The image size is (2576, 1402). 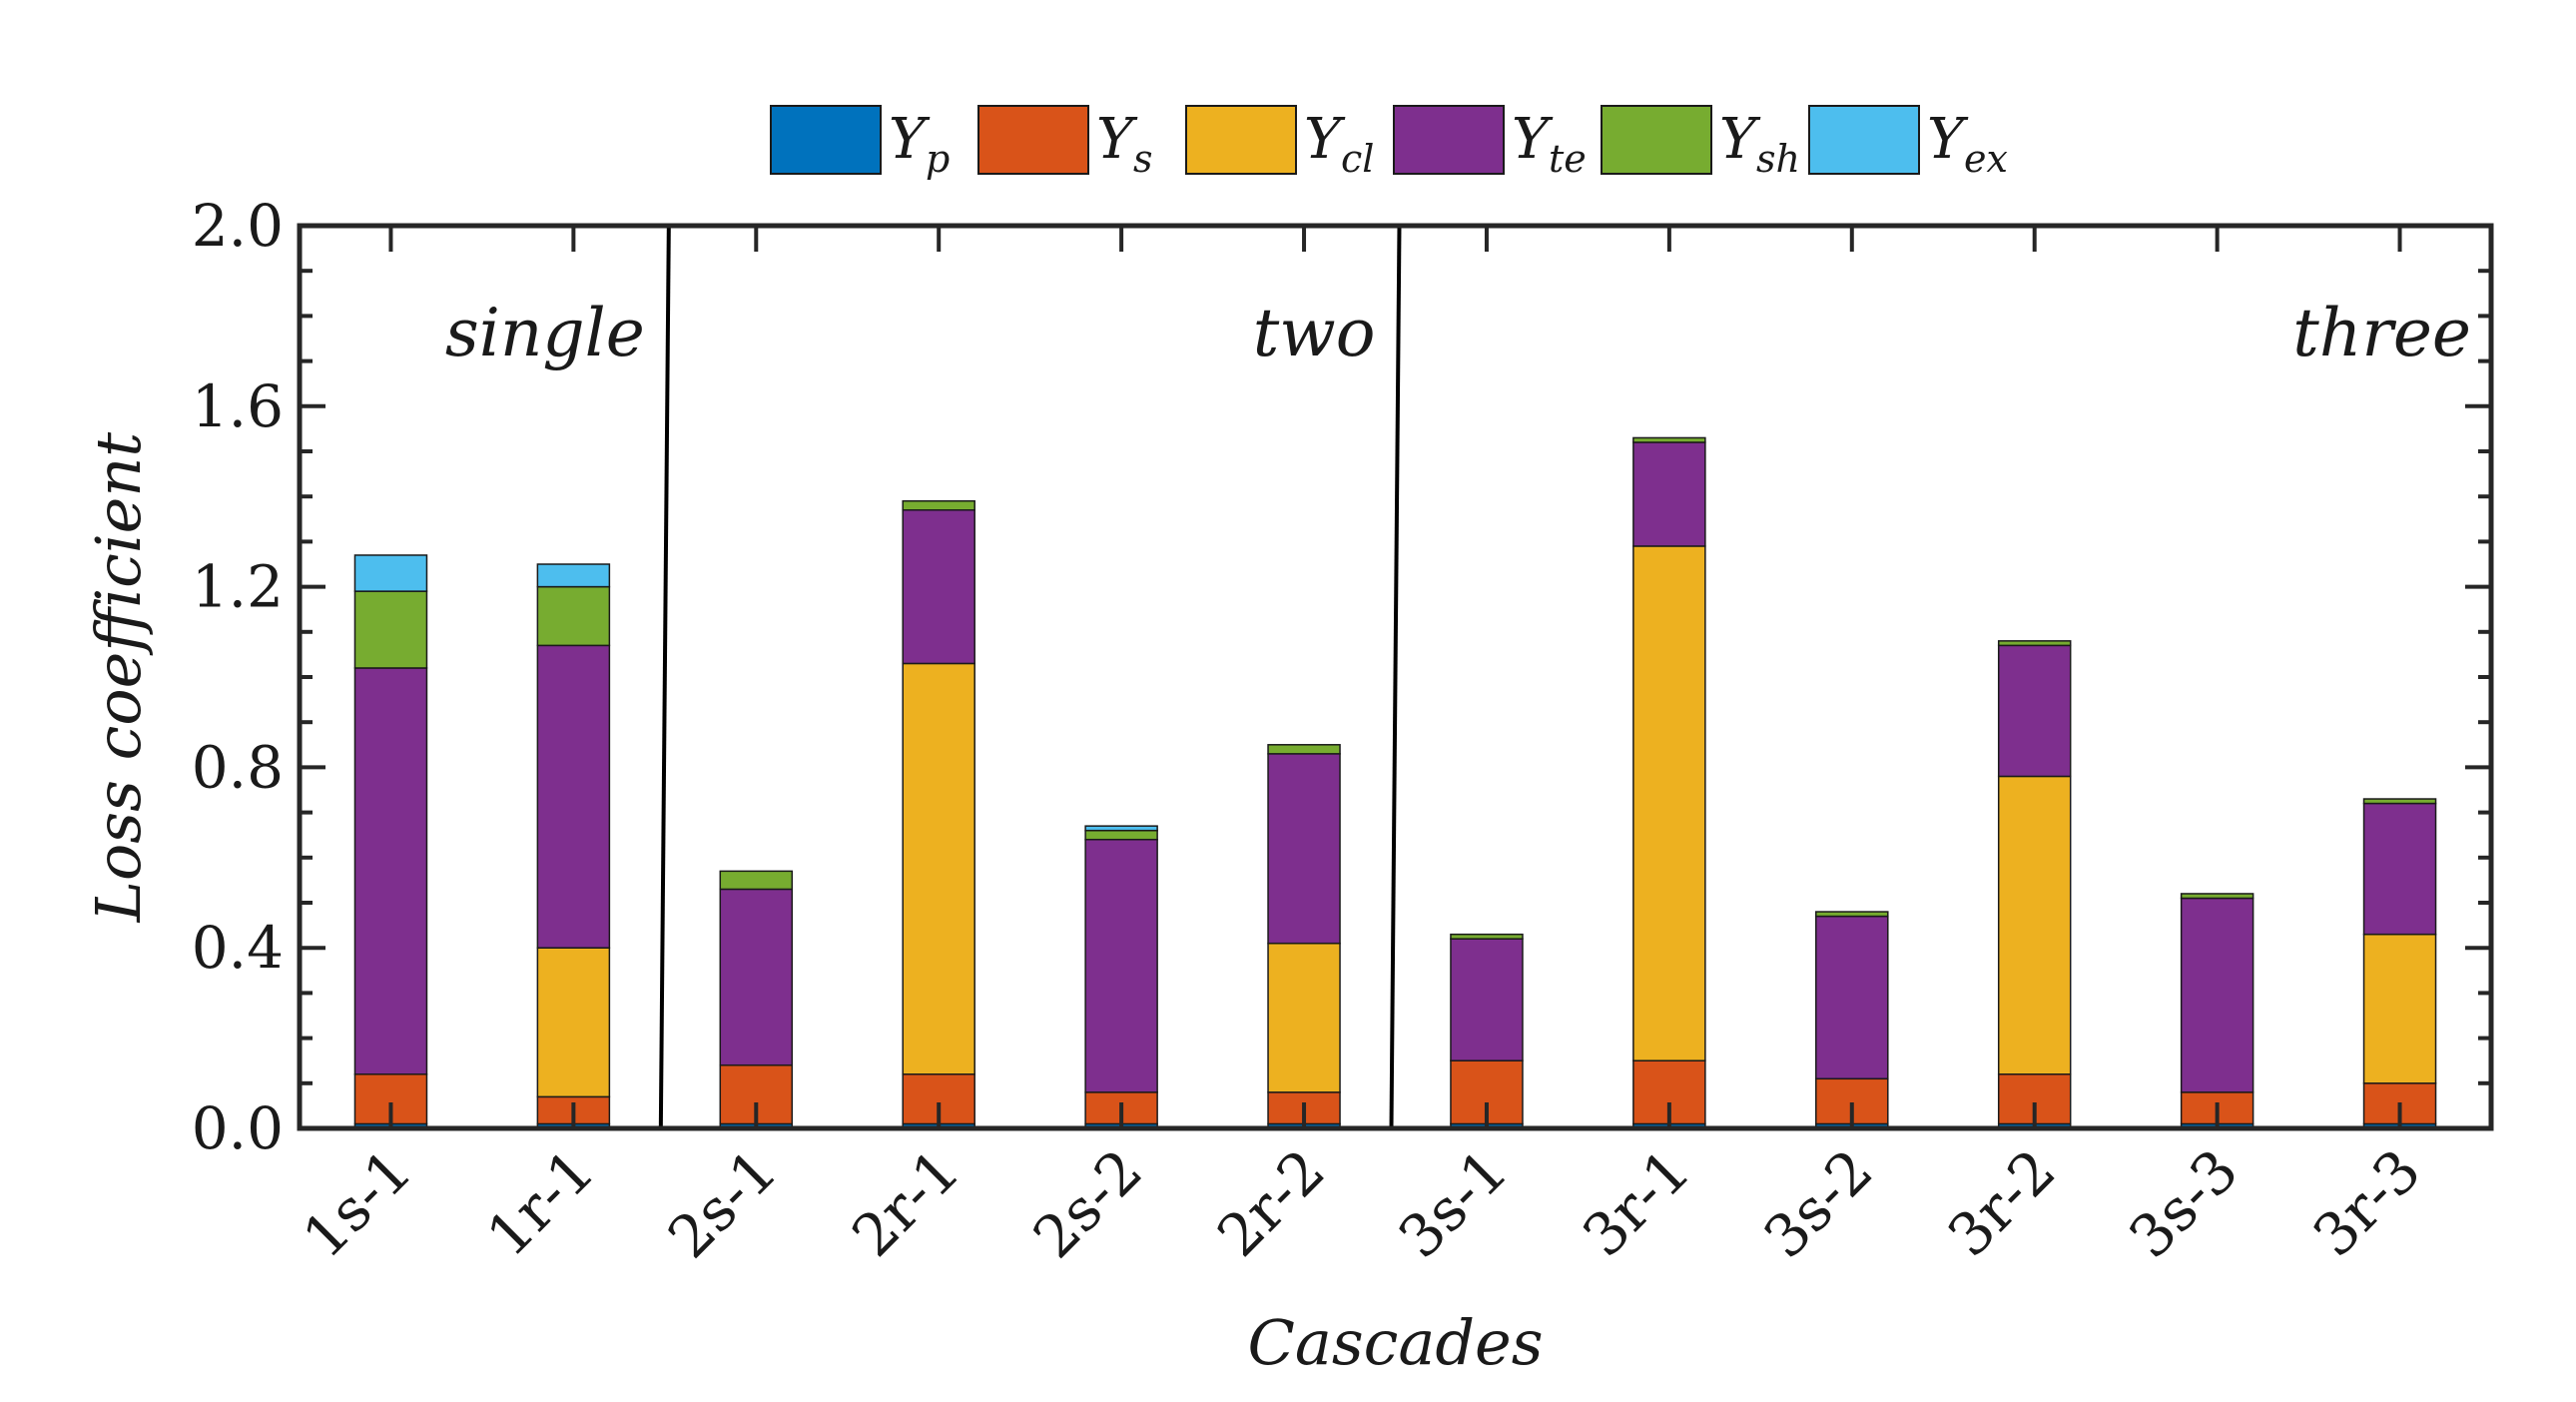 I want to click on y-tick-label: 1.6, so click(x=238, y=406).